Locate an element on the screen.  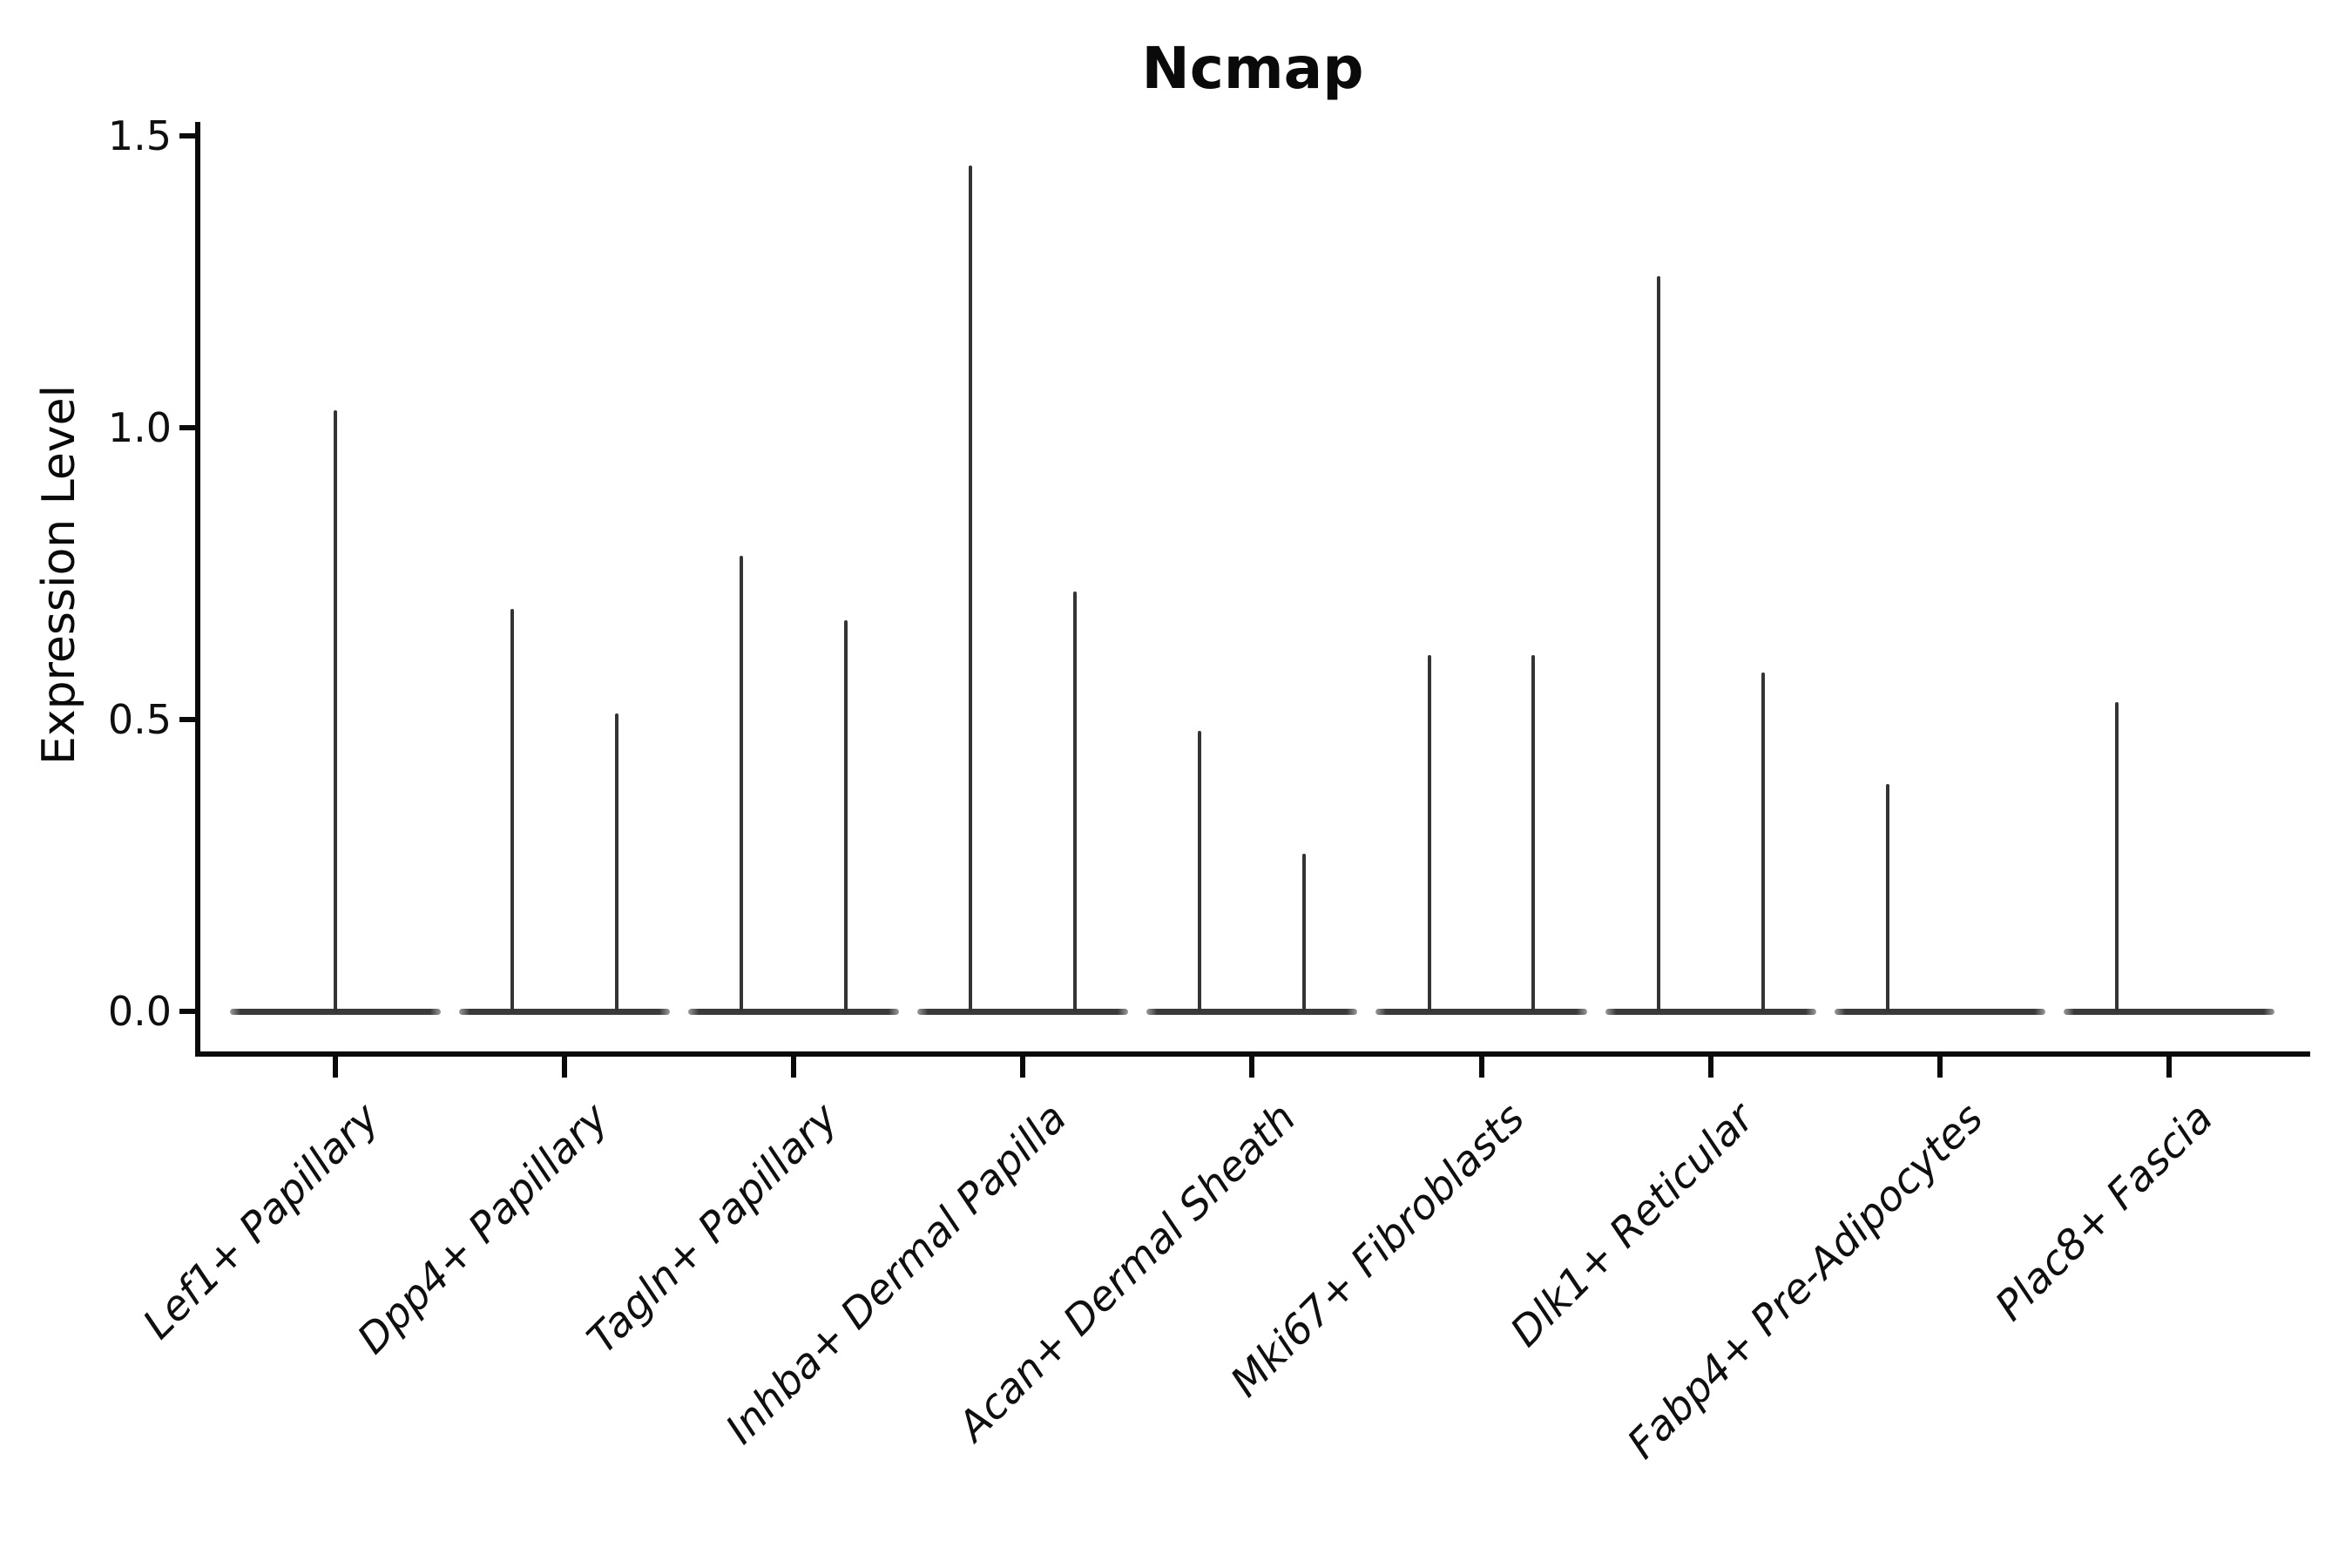
y-tick-label: 0.0 is located at coordinates (139, 1012).